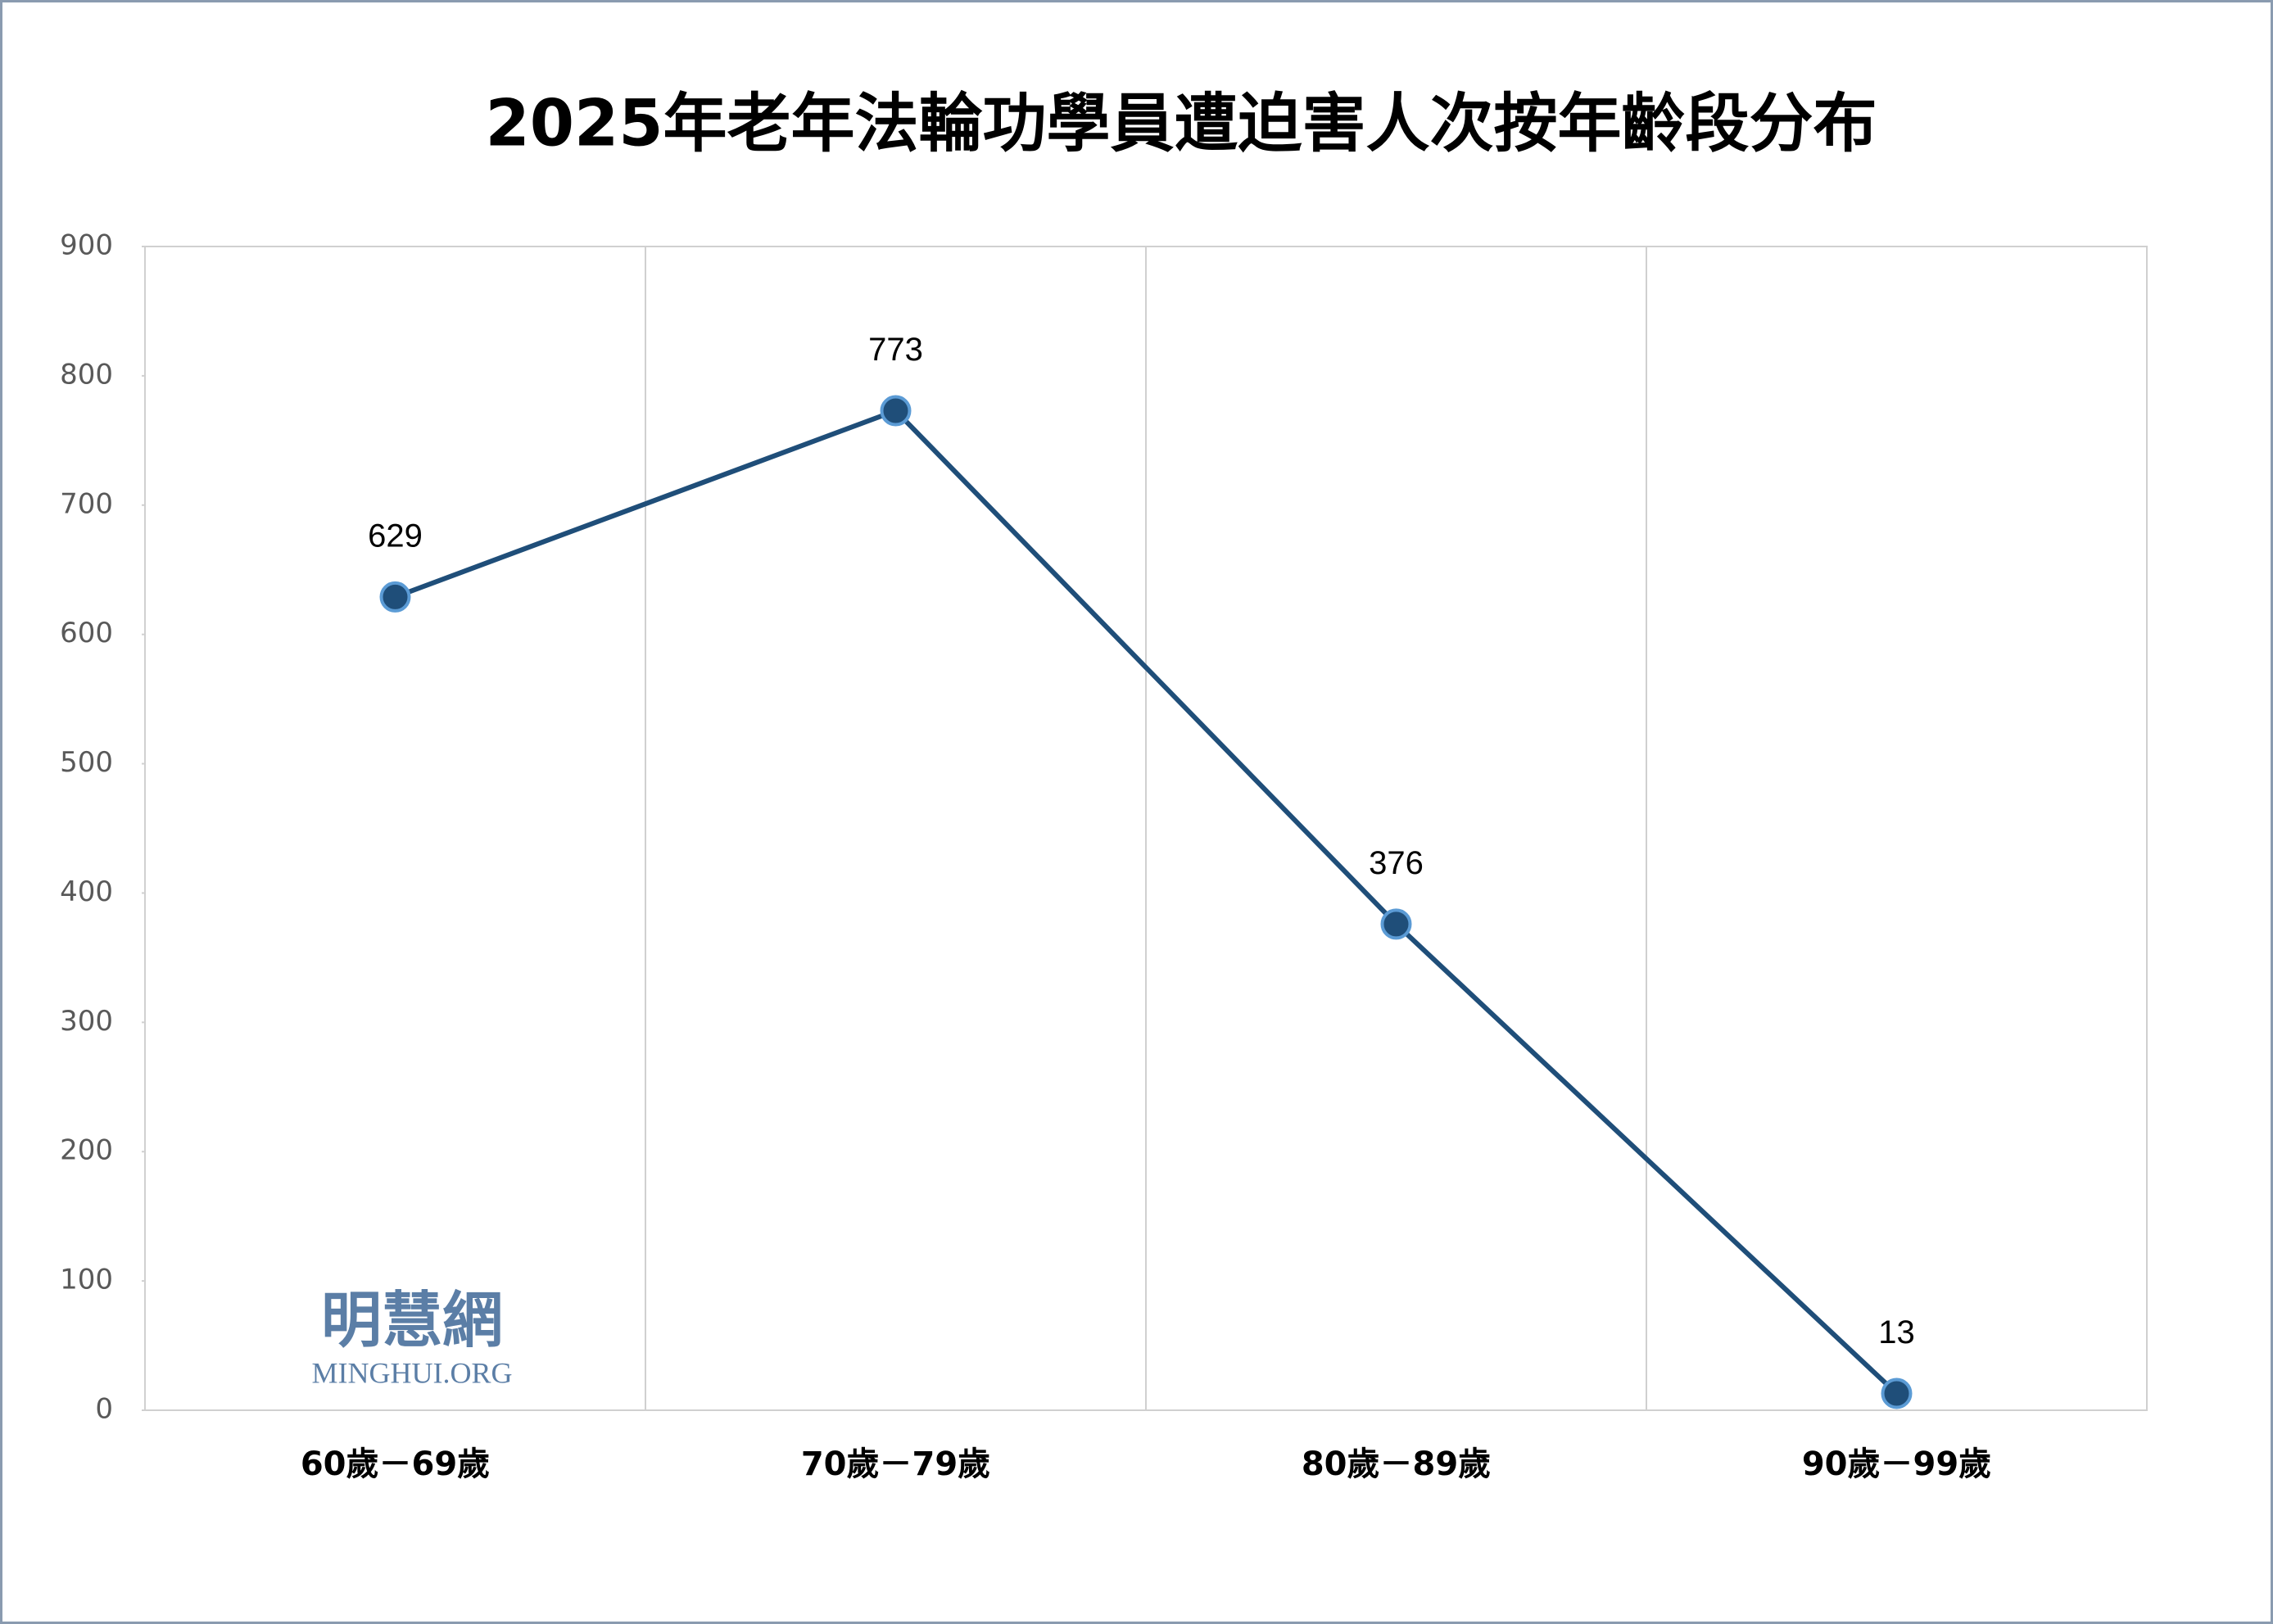 Image resolution: width=2273 pixels, height=1624 pixels. I want to click on chart-title: 2025年老年法輪功學員遭迫害人次按年齡段分布, so click(1181, 124).